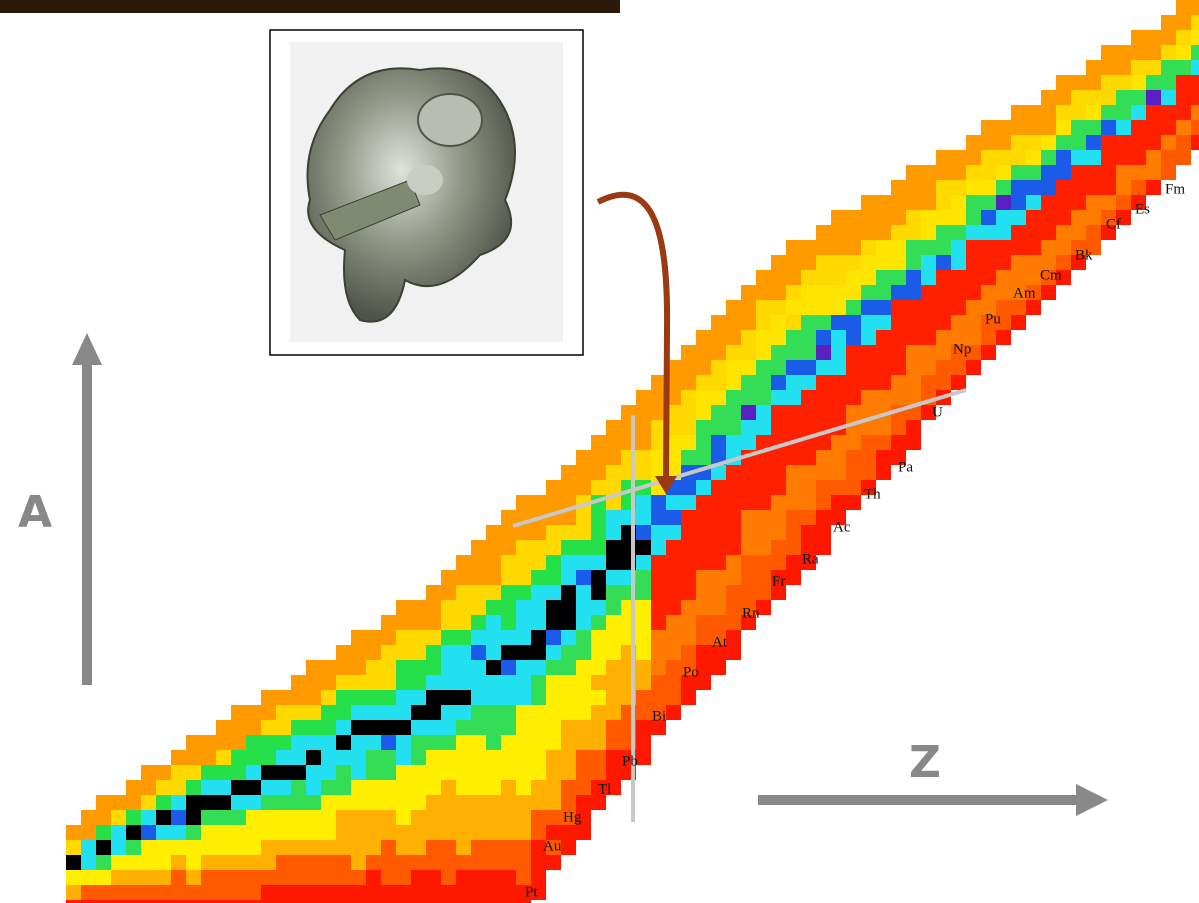 The image size is (1199, 903). What do you see at coordinates (925, 762) in the screenshot?
I see `axis-label: Z` at bounding box center [925, 762].